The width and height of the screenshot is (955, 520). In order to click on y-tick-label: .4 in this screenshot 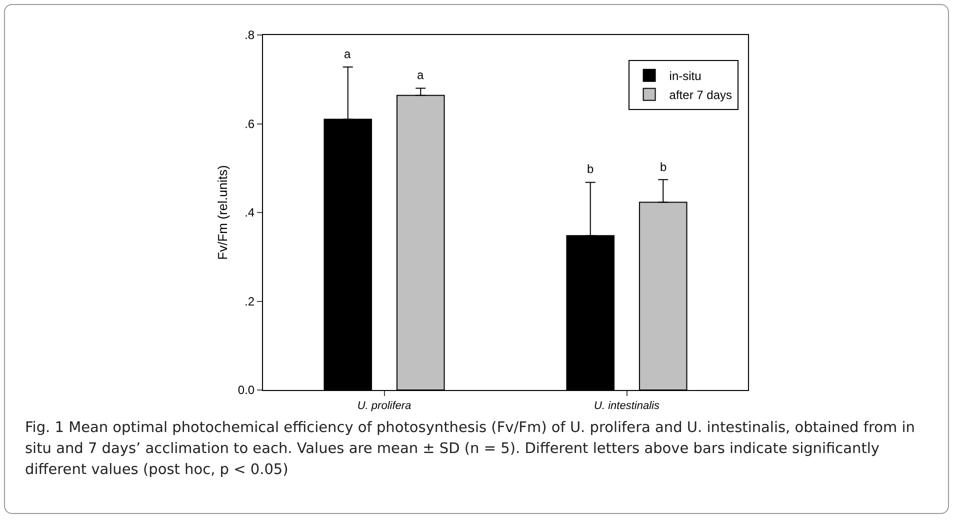, I will do `click(249, 213)`.